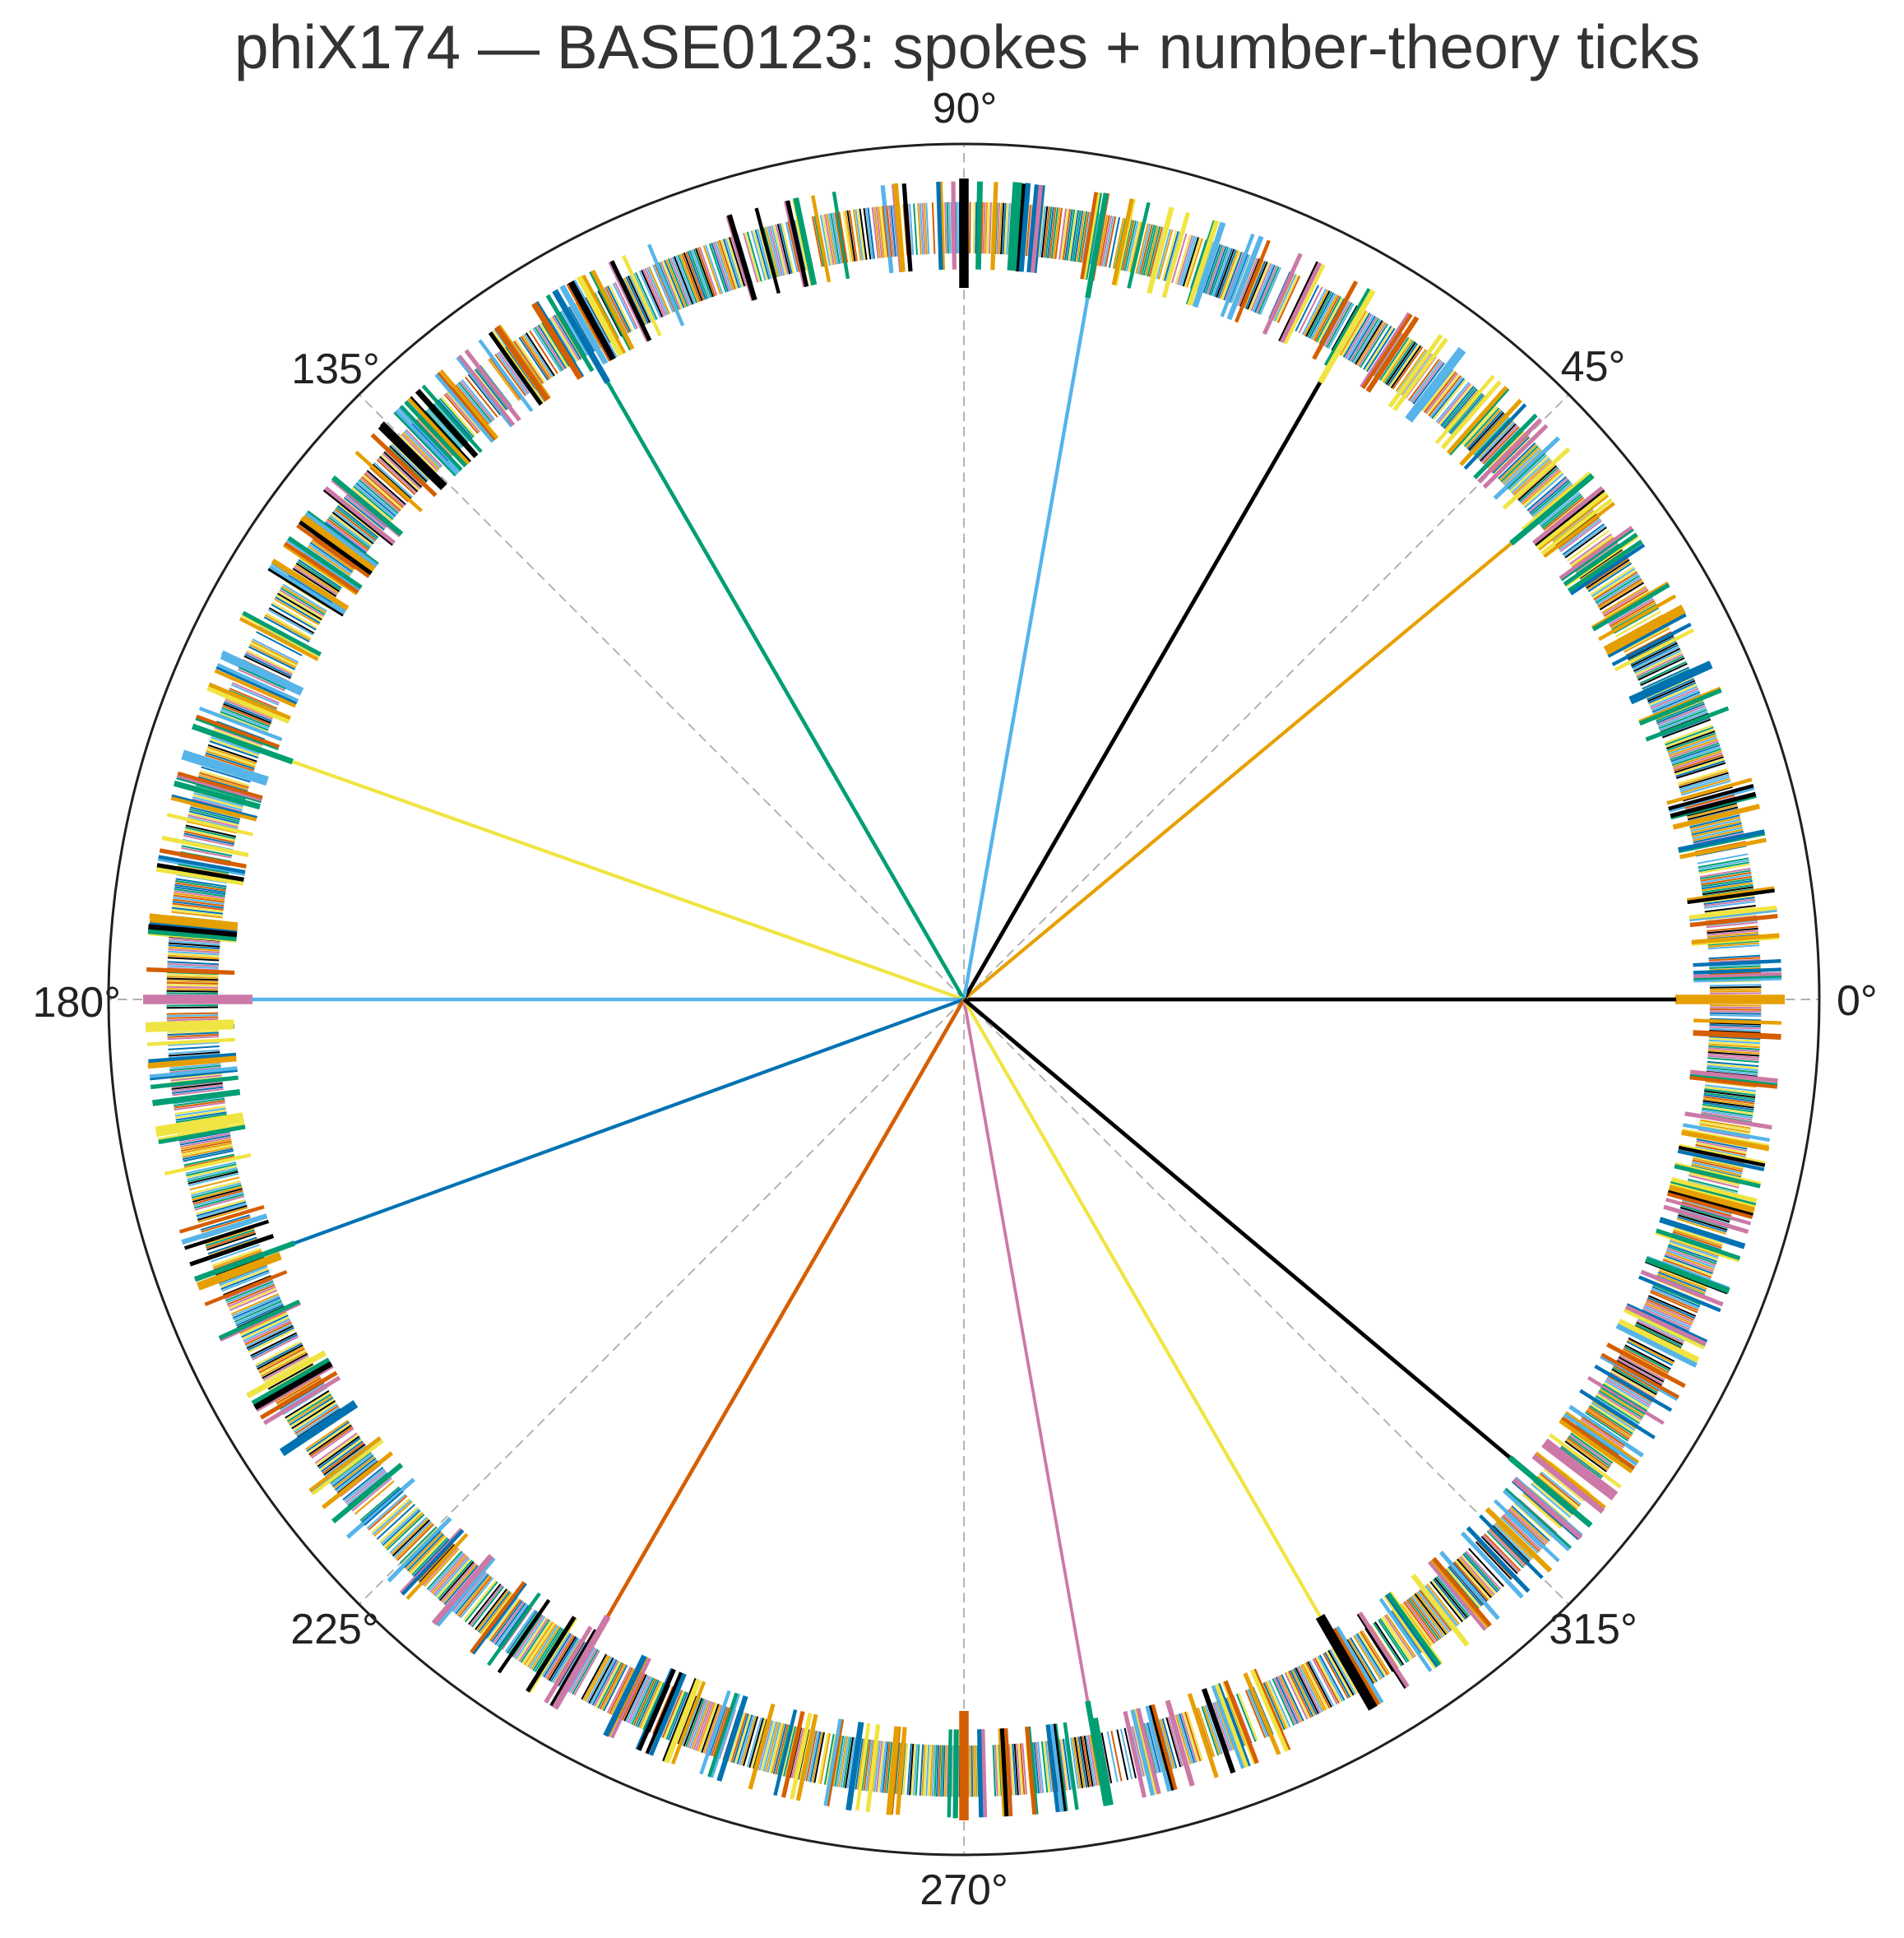  I want to click on svg-text: 180°, so click(76, 1003).